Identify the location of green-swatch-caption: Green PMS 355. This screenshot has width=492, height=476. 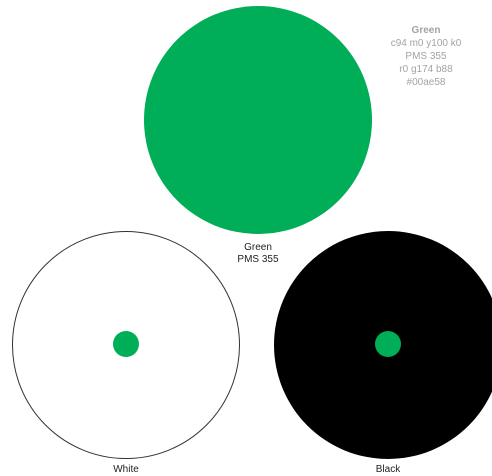
(258, 254).